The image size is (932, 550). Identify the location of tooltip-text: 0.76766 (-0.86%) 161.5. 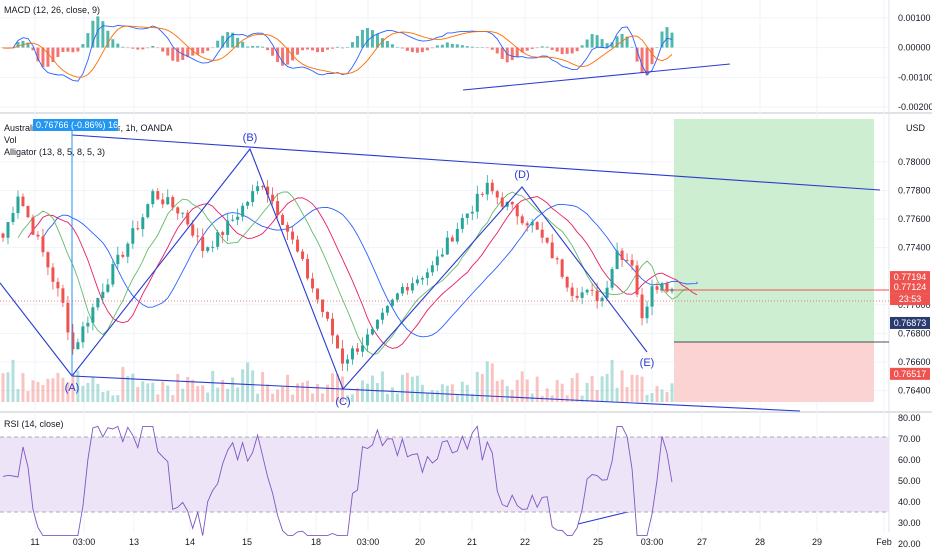
(83, 125).